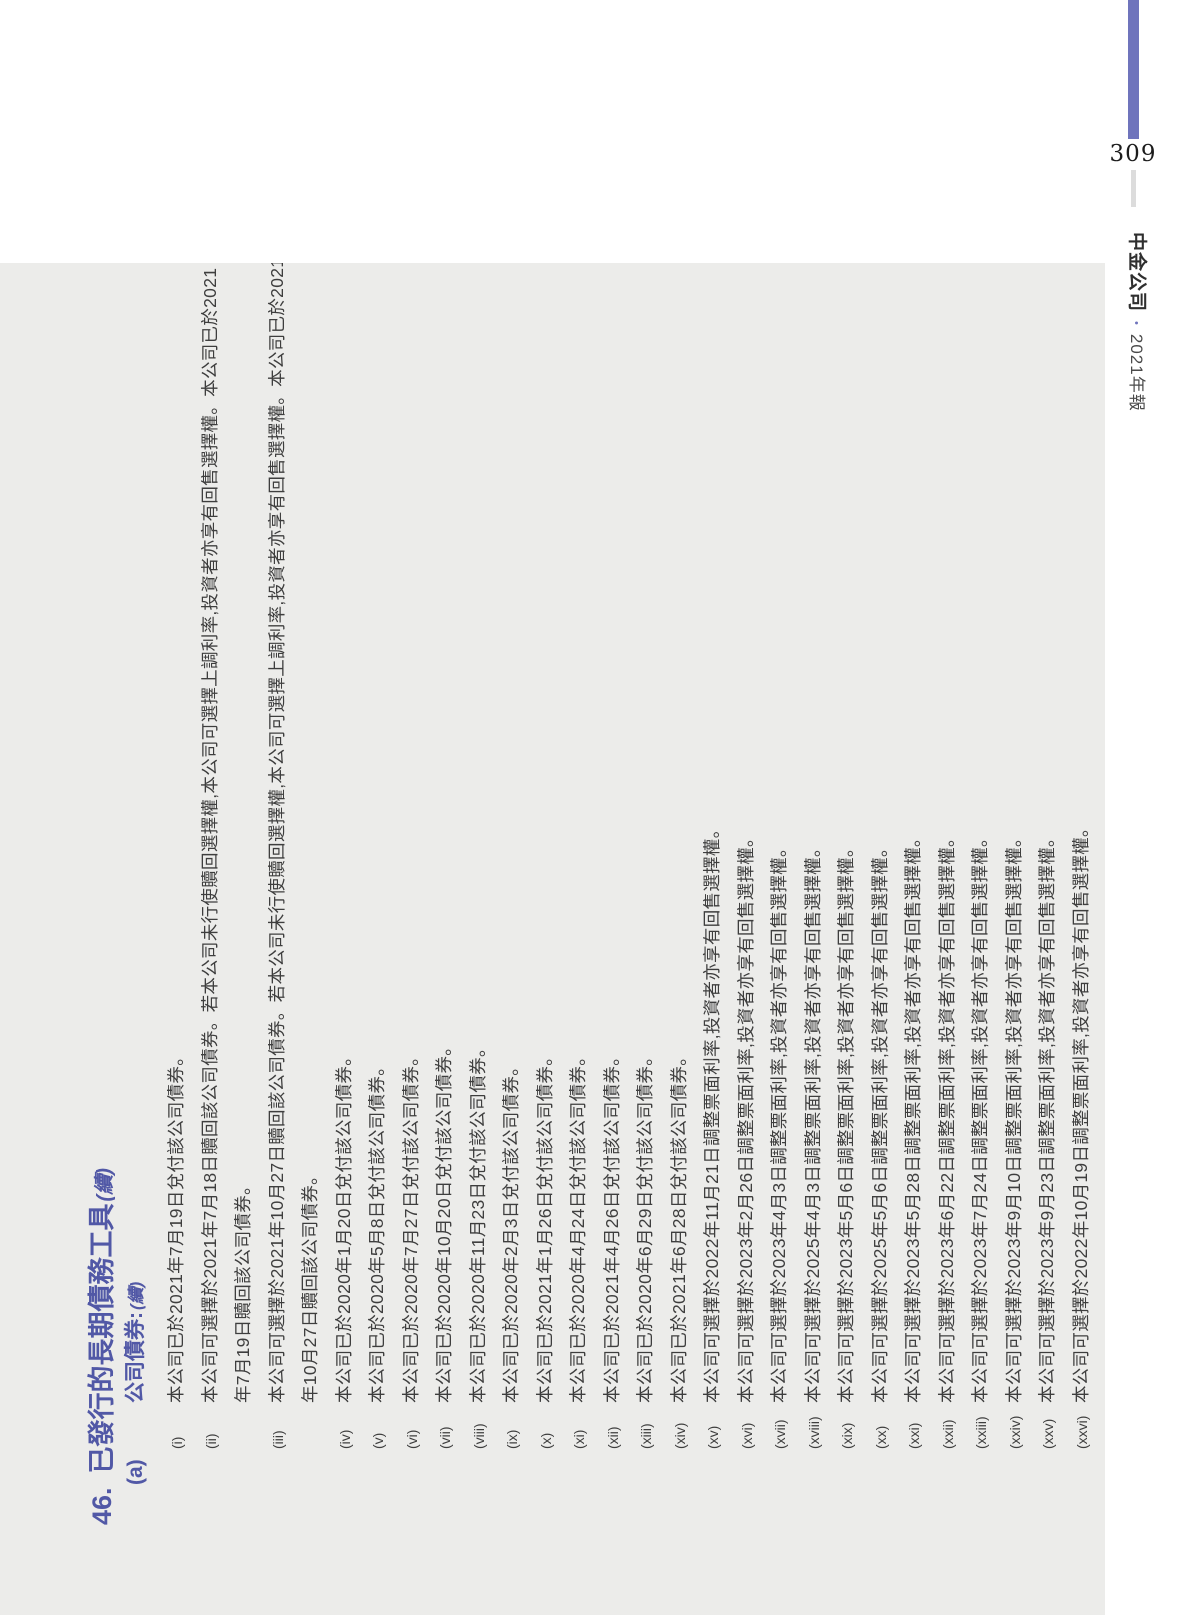  Describe the element at coordinates (512, 1439) in the screenshot. I see `item-label: (ix)` at that location.